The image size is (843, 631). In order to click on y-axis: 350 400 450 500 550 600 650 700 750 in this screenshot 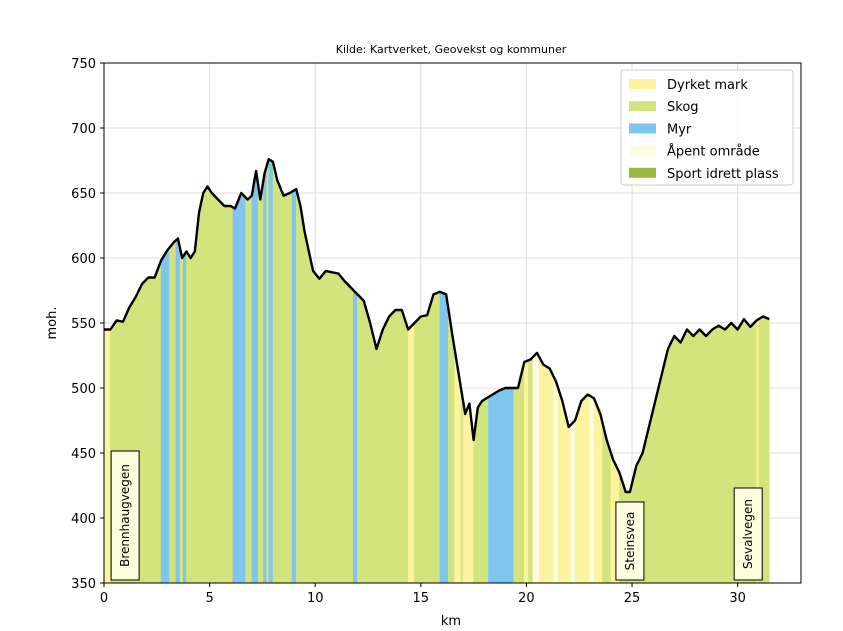, I will do `click(87, 324)`.